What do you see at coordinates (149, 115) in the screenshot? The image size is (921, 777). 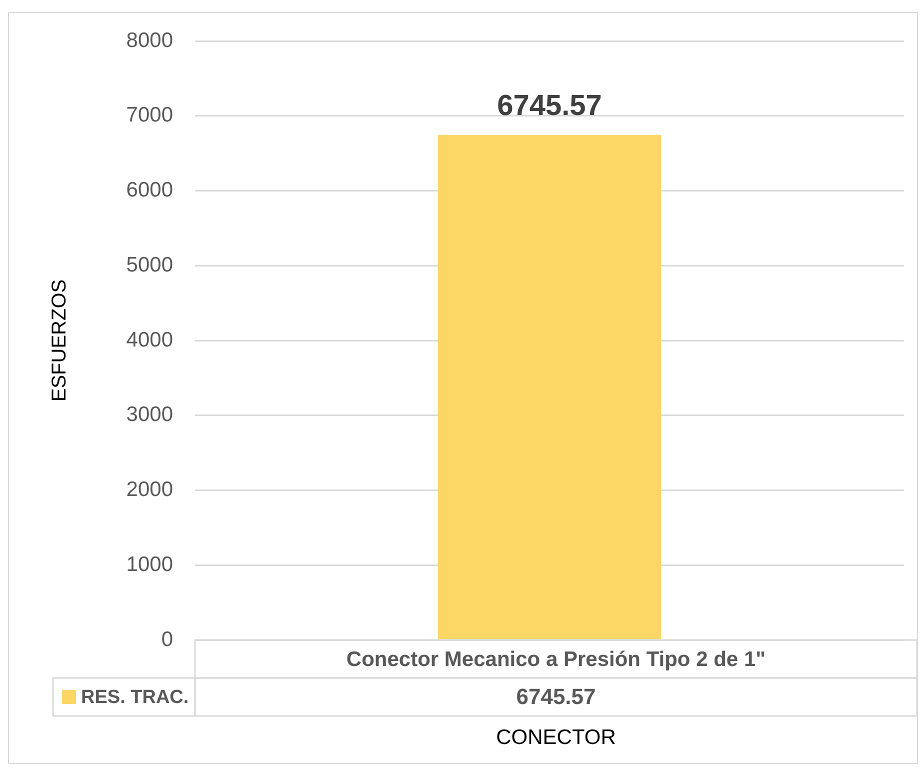 I see `y-tick-label: 7000` at bounding box center [149, 115].